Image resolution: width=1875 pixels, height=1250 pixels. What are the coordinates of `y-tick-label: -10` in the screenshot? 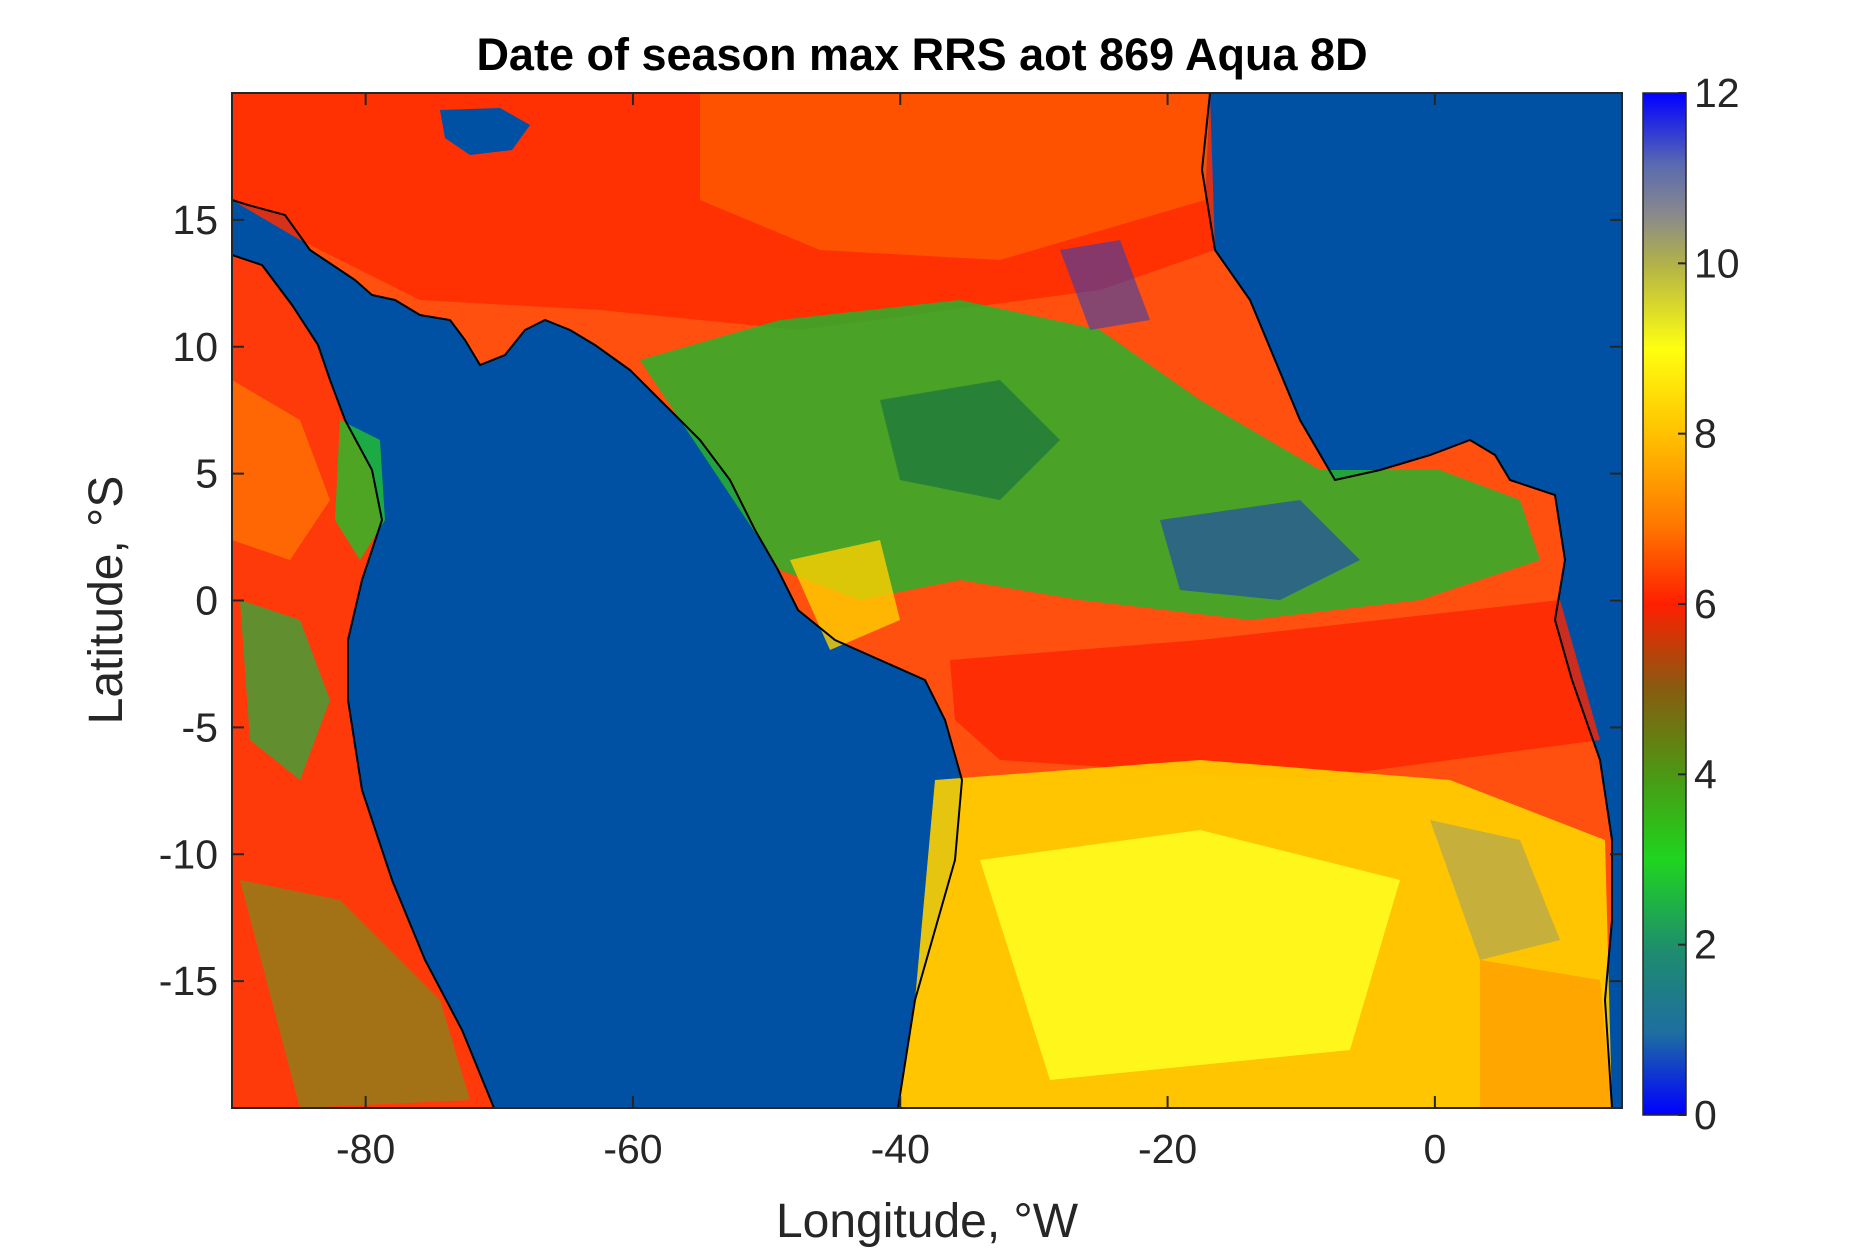 It's located at (188, 854).